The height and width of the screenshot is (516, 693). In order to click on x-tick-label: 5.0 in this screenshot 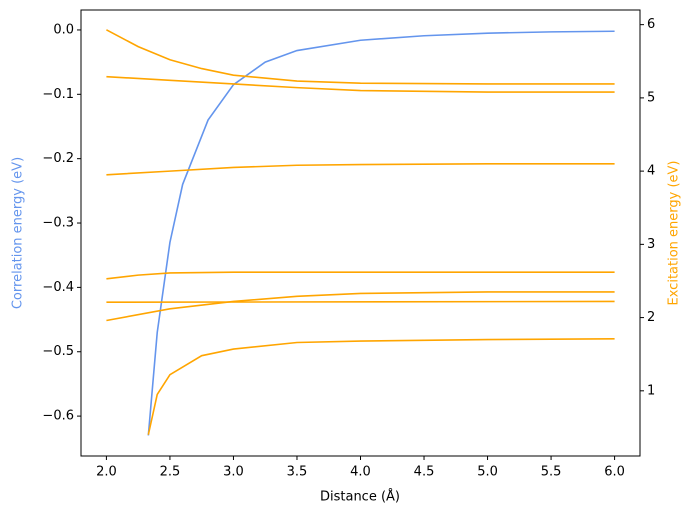, I will do `click(487, 472)`.